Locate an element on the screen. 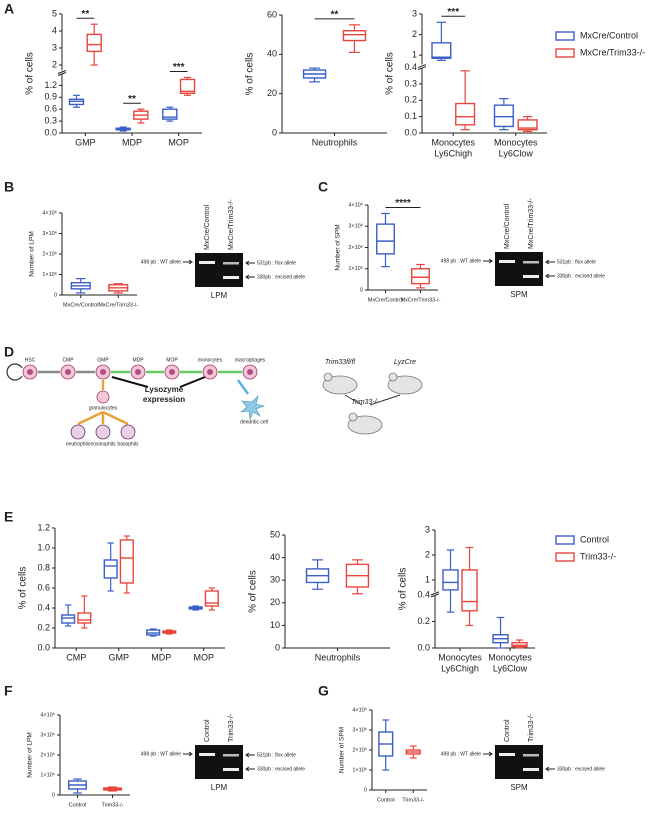 Image resolution: width=650 pixels, height=819 pixels. x-tick-label: Control is located at coordinates (78, 805).